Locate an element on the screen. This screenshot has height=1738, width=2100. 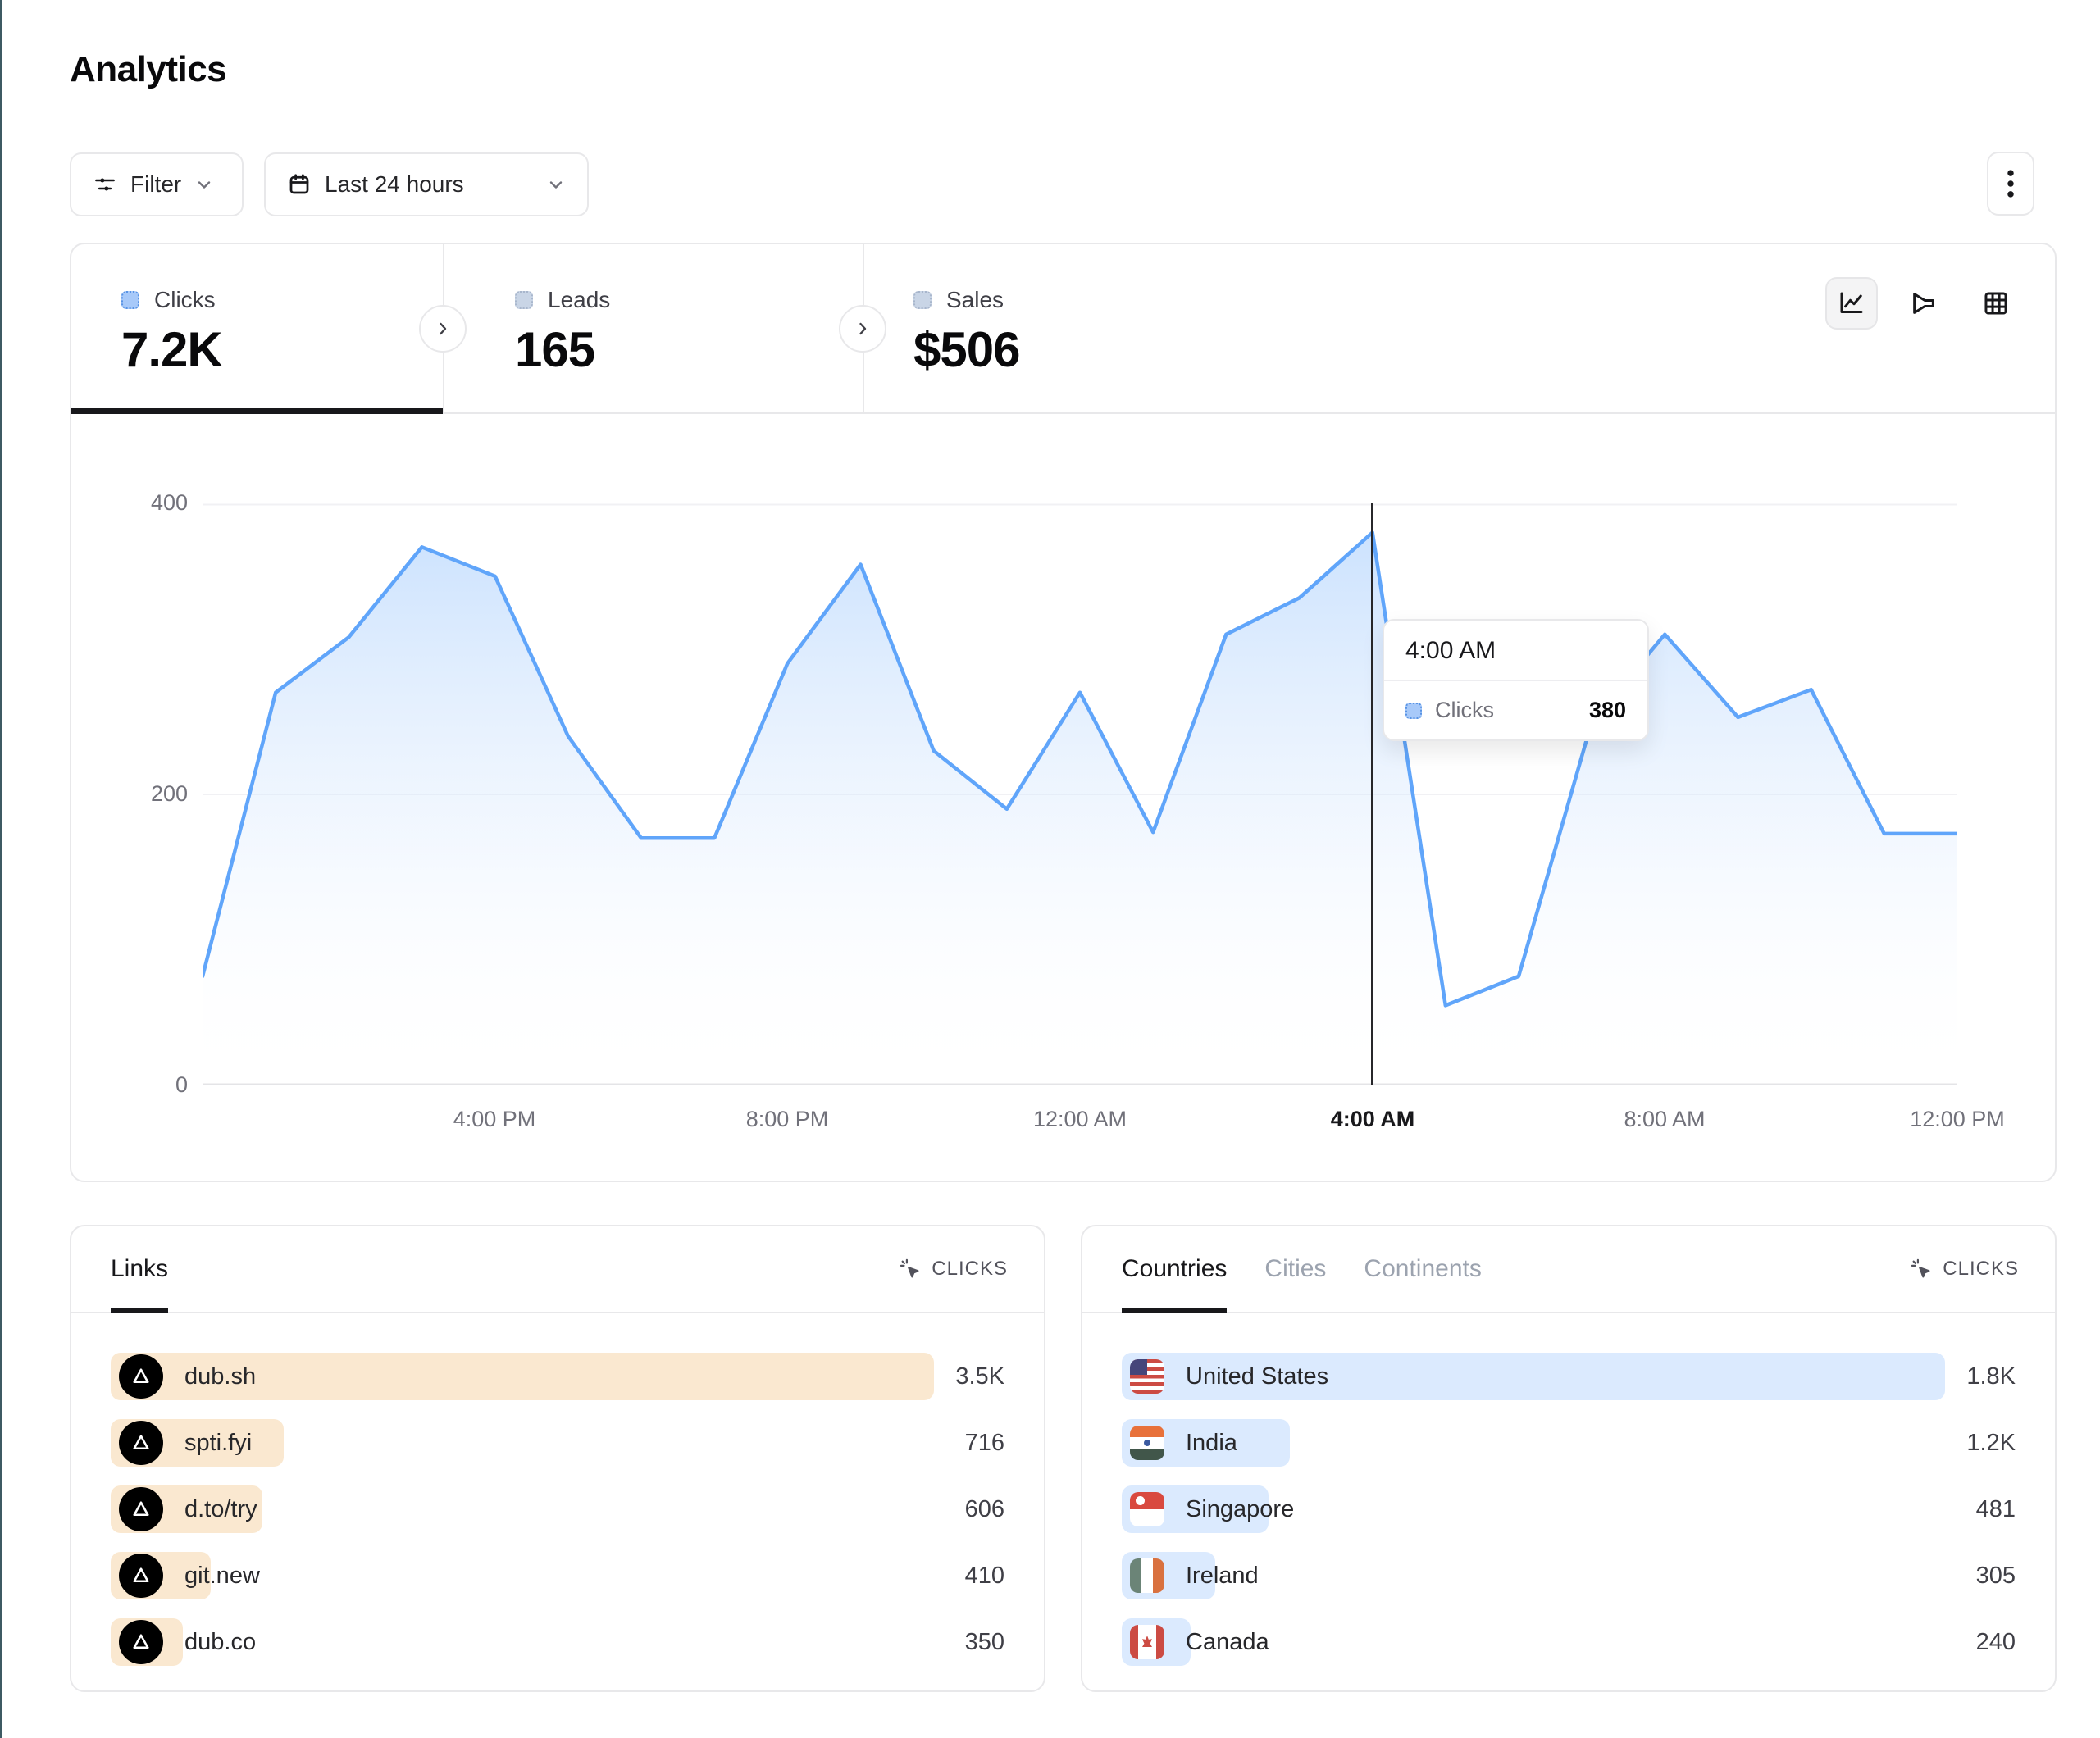
y-axis-tick: 400 is located at coordinates (169, 502).